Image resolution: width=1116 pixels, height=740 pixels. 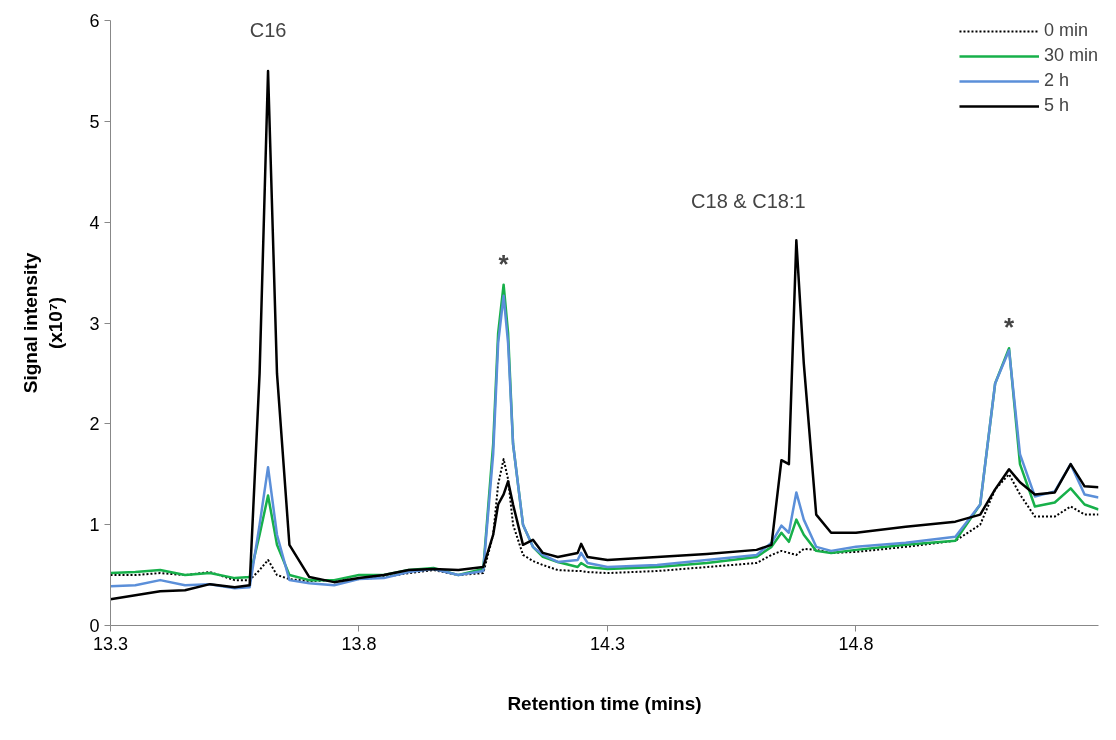 I want to click on y-tick-label: 2, so click(x=94, y=424).